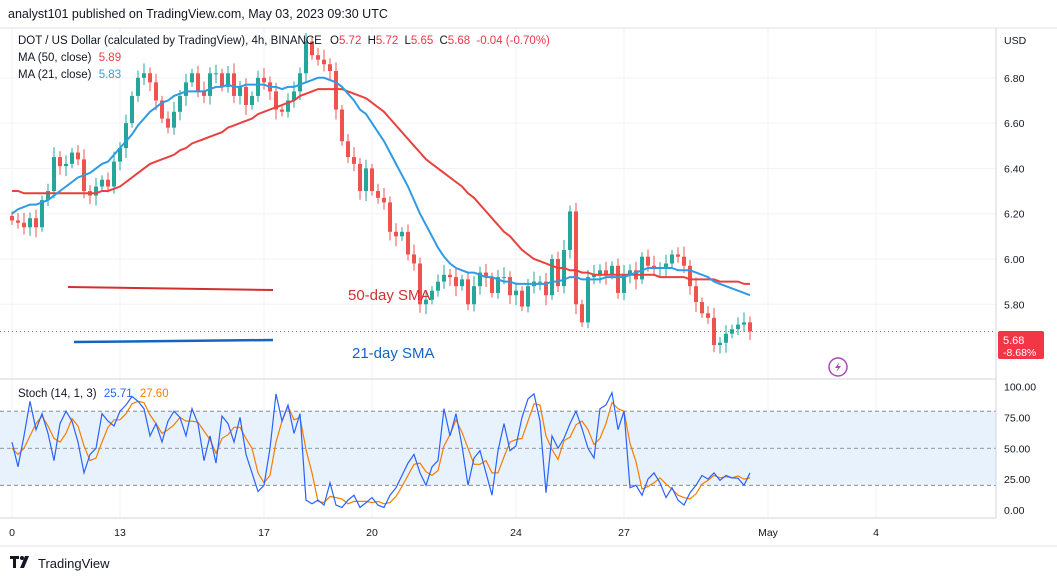 The image size is (1057, 581). What do you see at coordinates (69, 58) in the screenshot?
I see `ma50-legend: MA (50, close) 5.89` at bounding box center [69, 58].